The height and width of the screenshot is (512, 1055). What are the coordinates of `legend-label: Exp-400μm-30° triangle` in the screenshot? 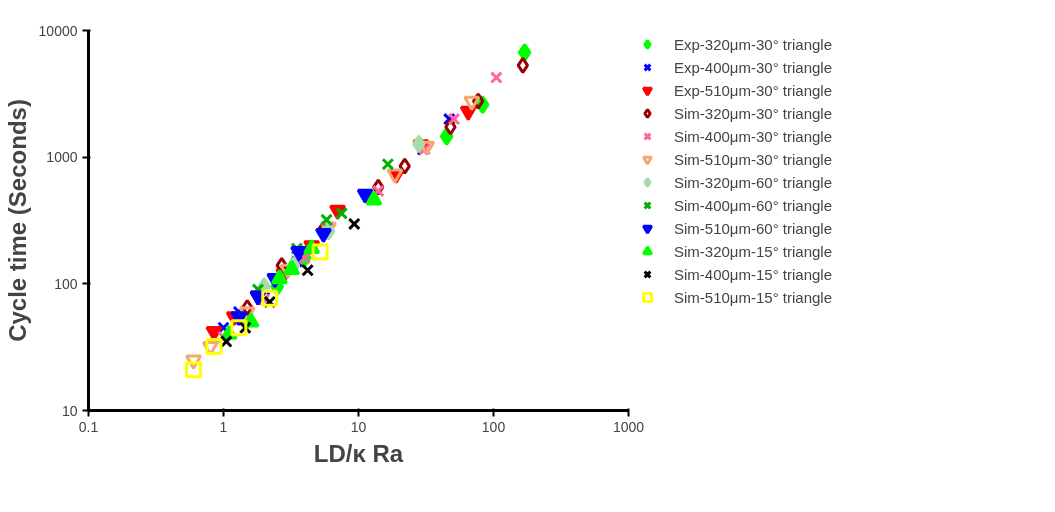 It's located at (753, 67).